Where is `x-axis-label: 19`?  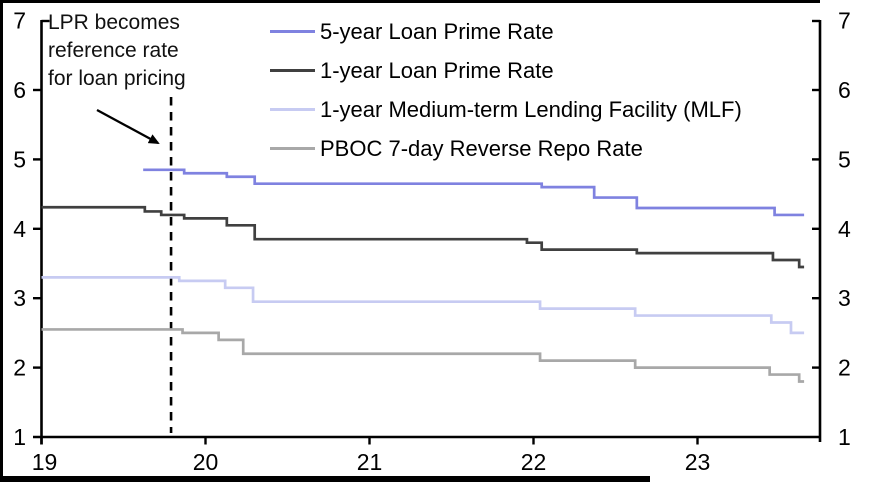
x-axis-label: 19 is located at coordinates (45, 462).